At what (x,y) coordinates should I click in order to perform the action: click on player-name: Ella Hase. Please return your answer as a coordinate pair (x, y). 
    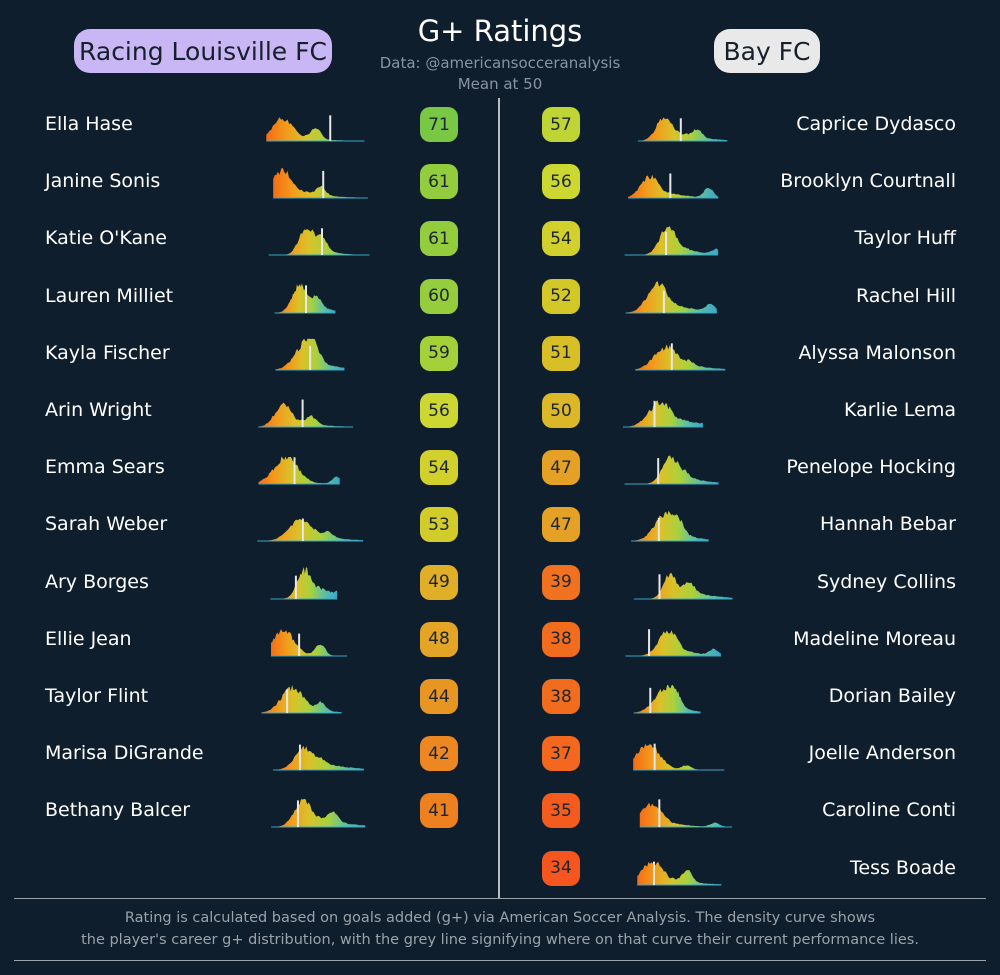
    Looking at the image, I should click on (89, 124).